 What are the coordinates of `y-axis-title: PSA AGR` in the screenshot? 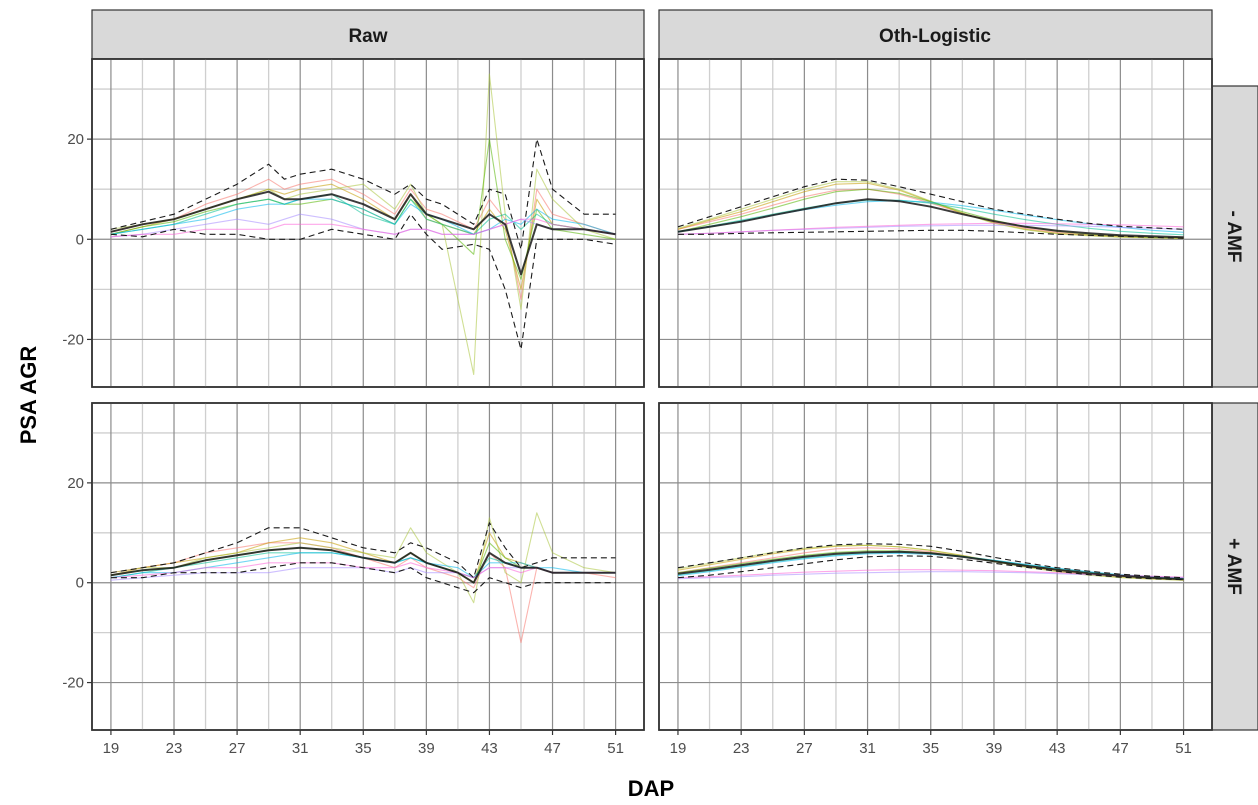 It's located at (28, 395).